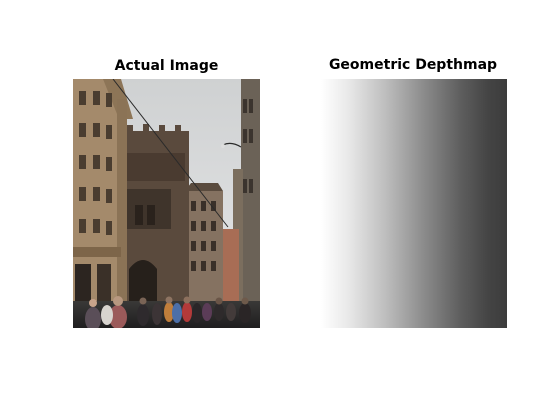 This screenshot has height=420, width=560. I want to click on geometric-depthmap-title: Geometric Depthmap, so click(413, 65).